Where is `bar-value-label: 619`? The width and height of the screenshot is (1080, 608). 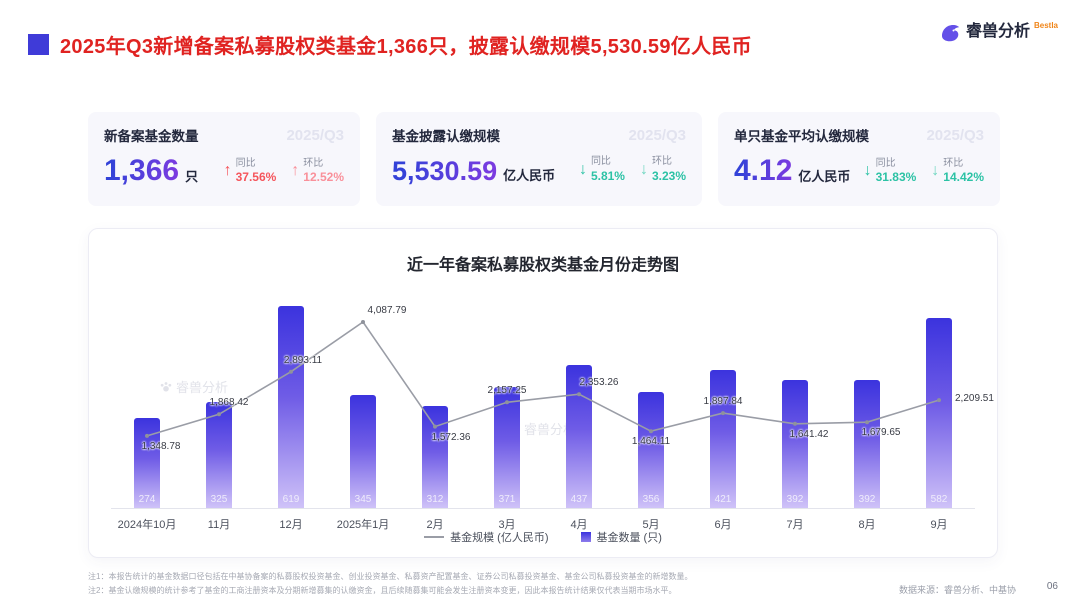 bar-value-label: 619 is located at coordinates (291, 499).